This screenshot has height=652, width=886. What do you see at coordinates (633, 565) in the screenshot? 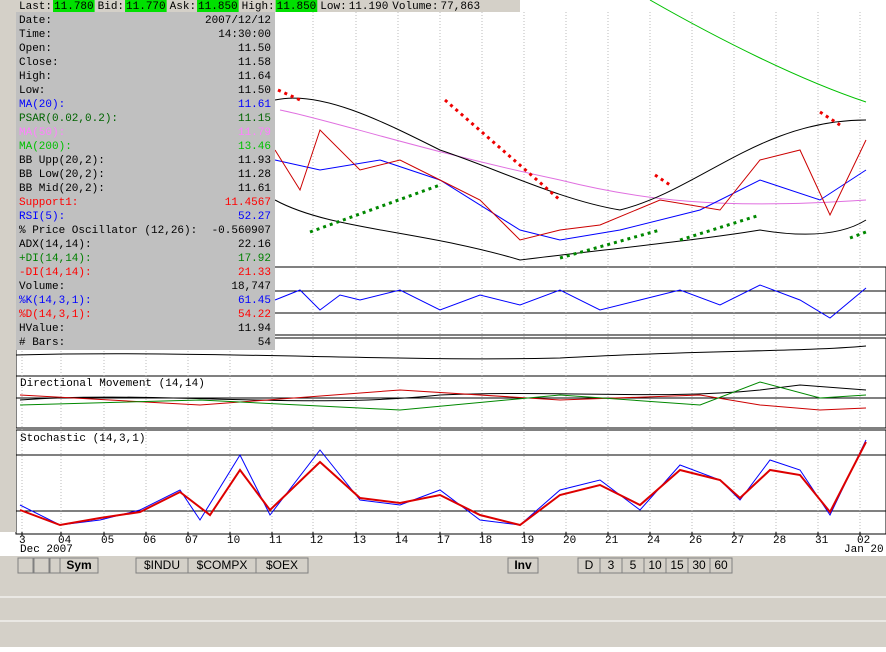
I see `tab-label: 5` at bounding box center [633, 565].